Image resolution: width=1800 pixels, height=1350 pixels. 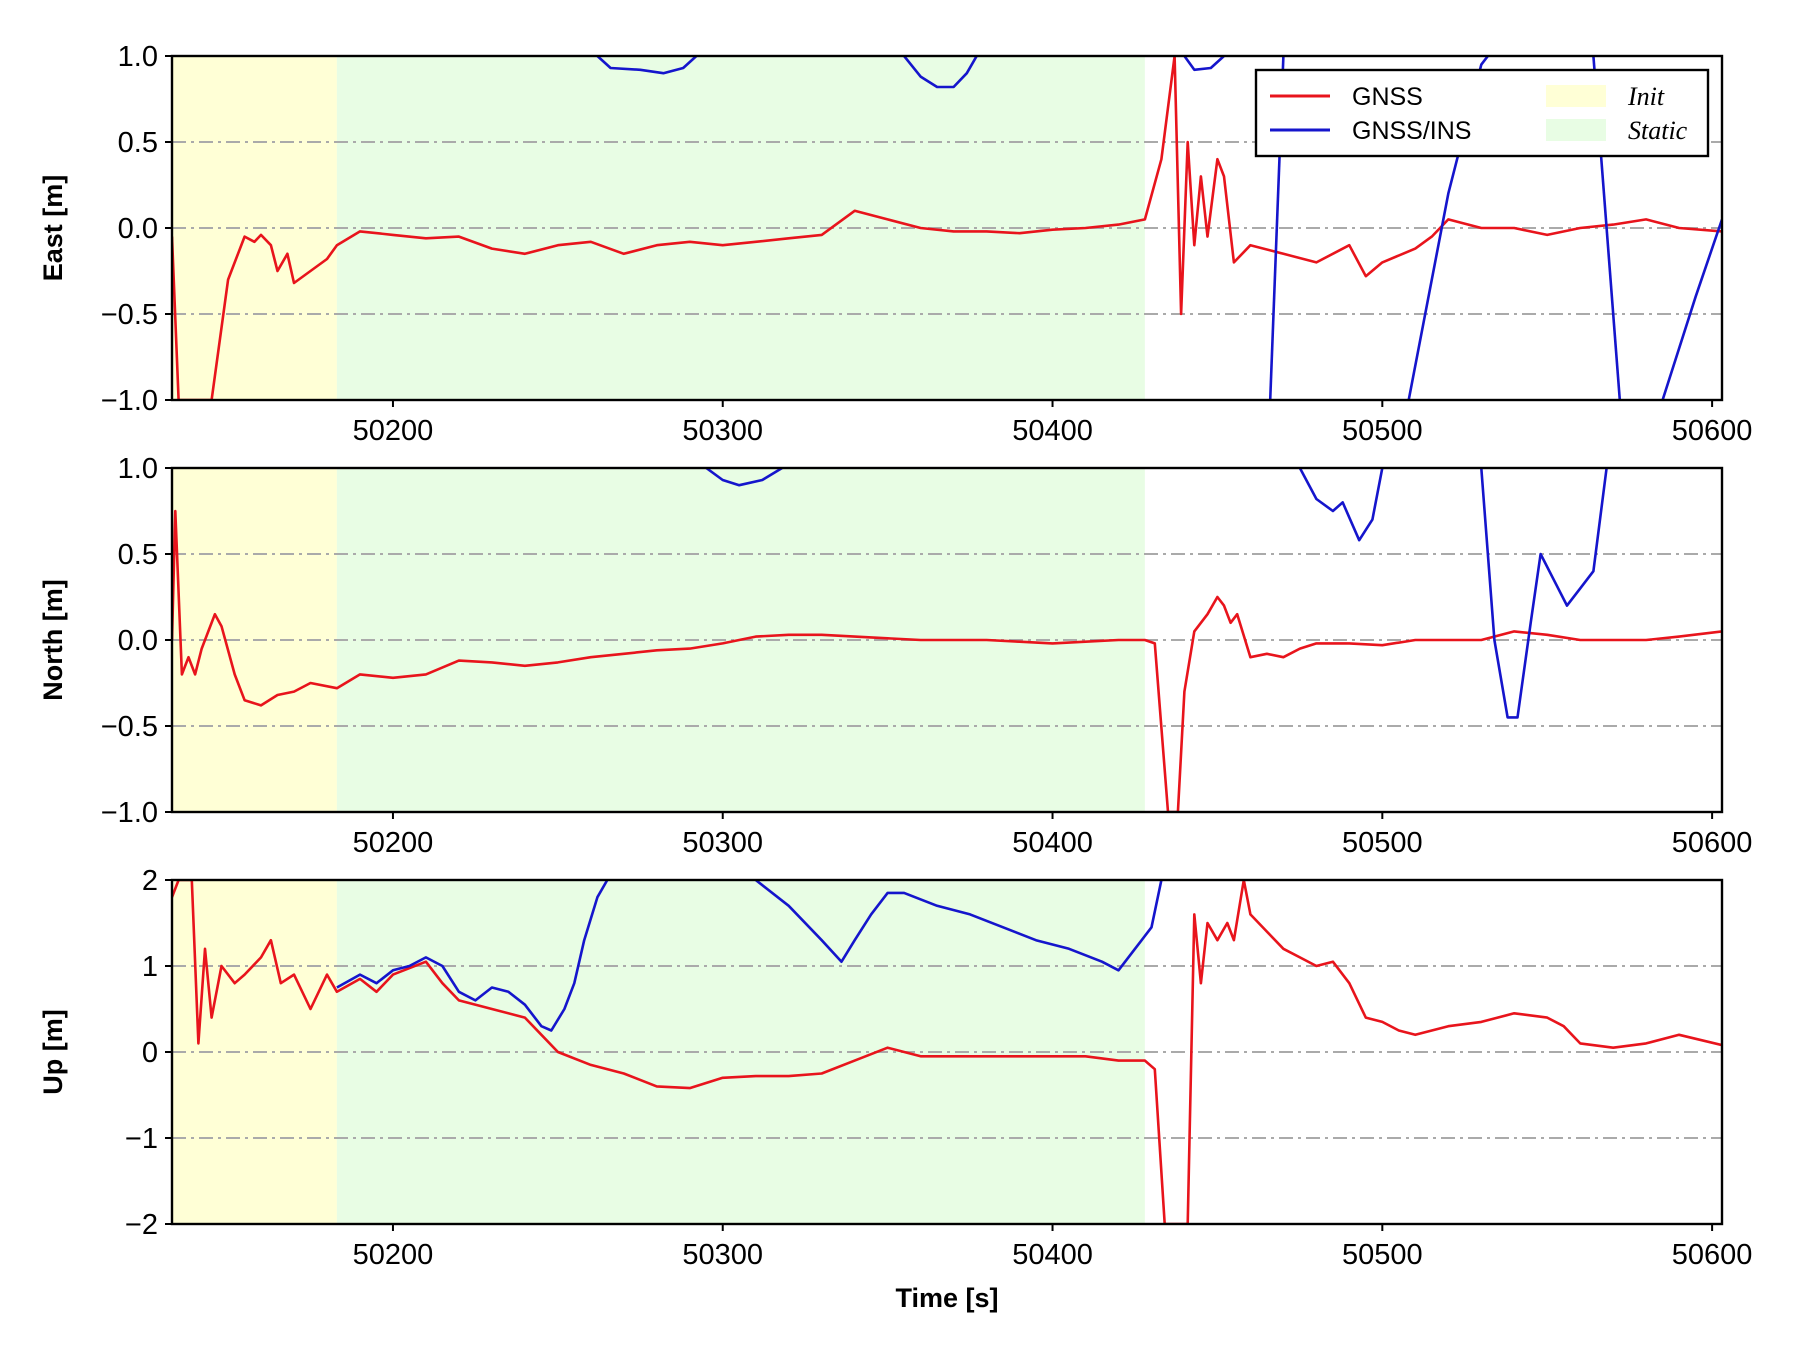 I want to click on y-axis-label: Up [m], so click(x=53, y=1051).